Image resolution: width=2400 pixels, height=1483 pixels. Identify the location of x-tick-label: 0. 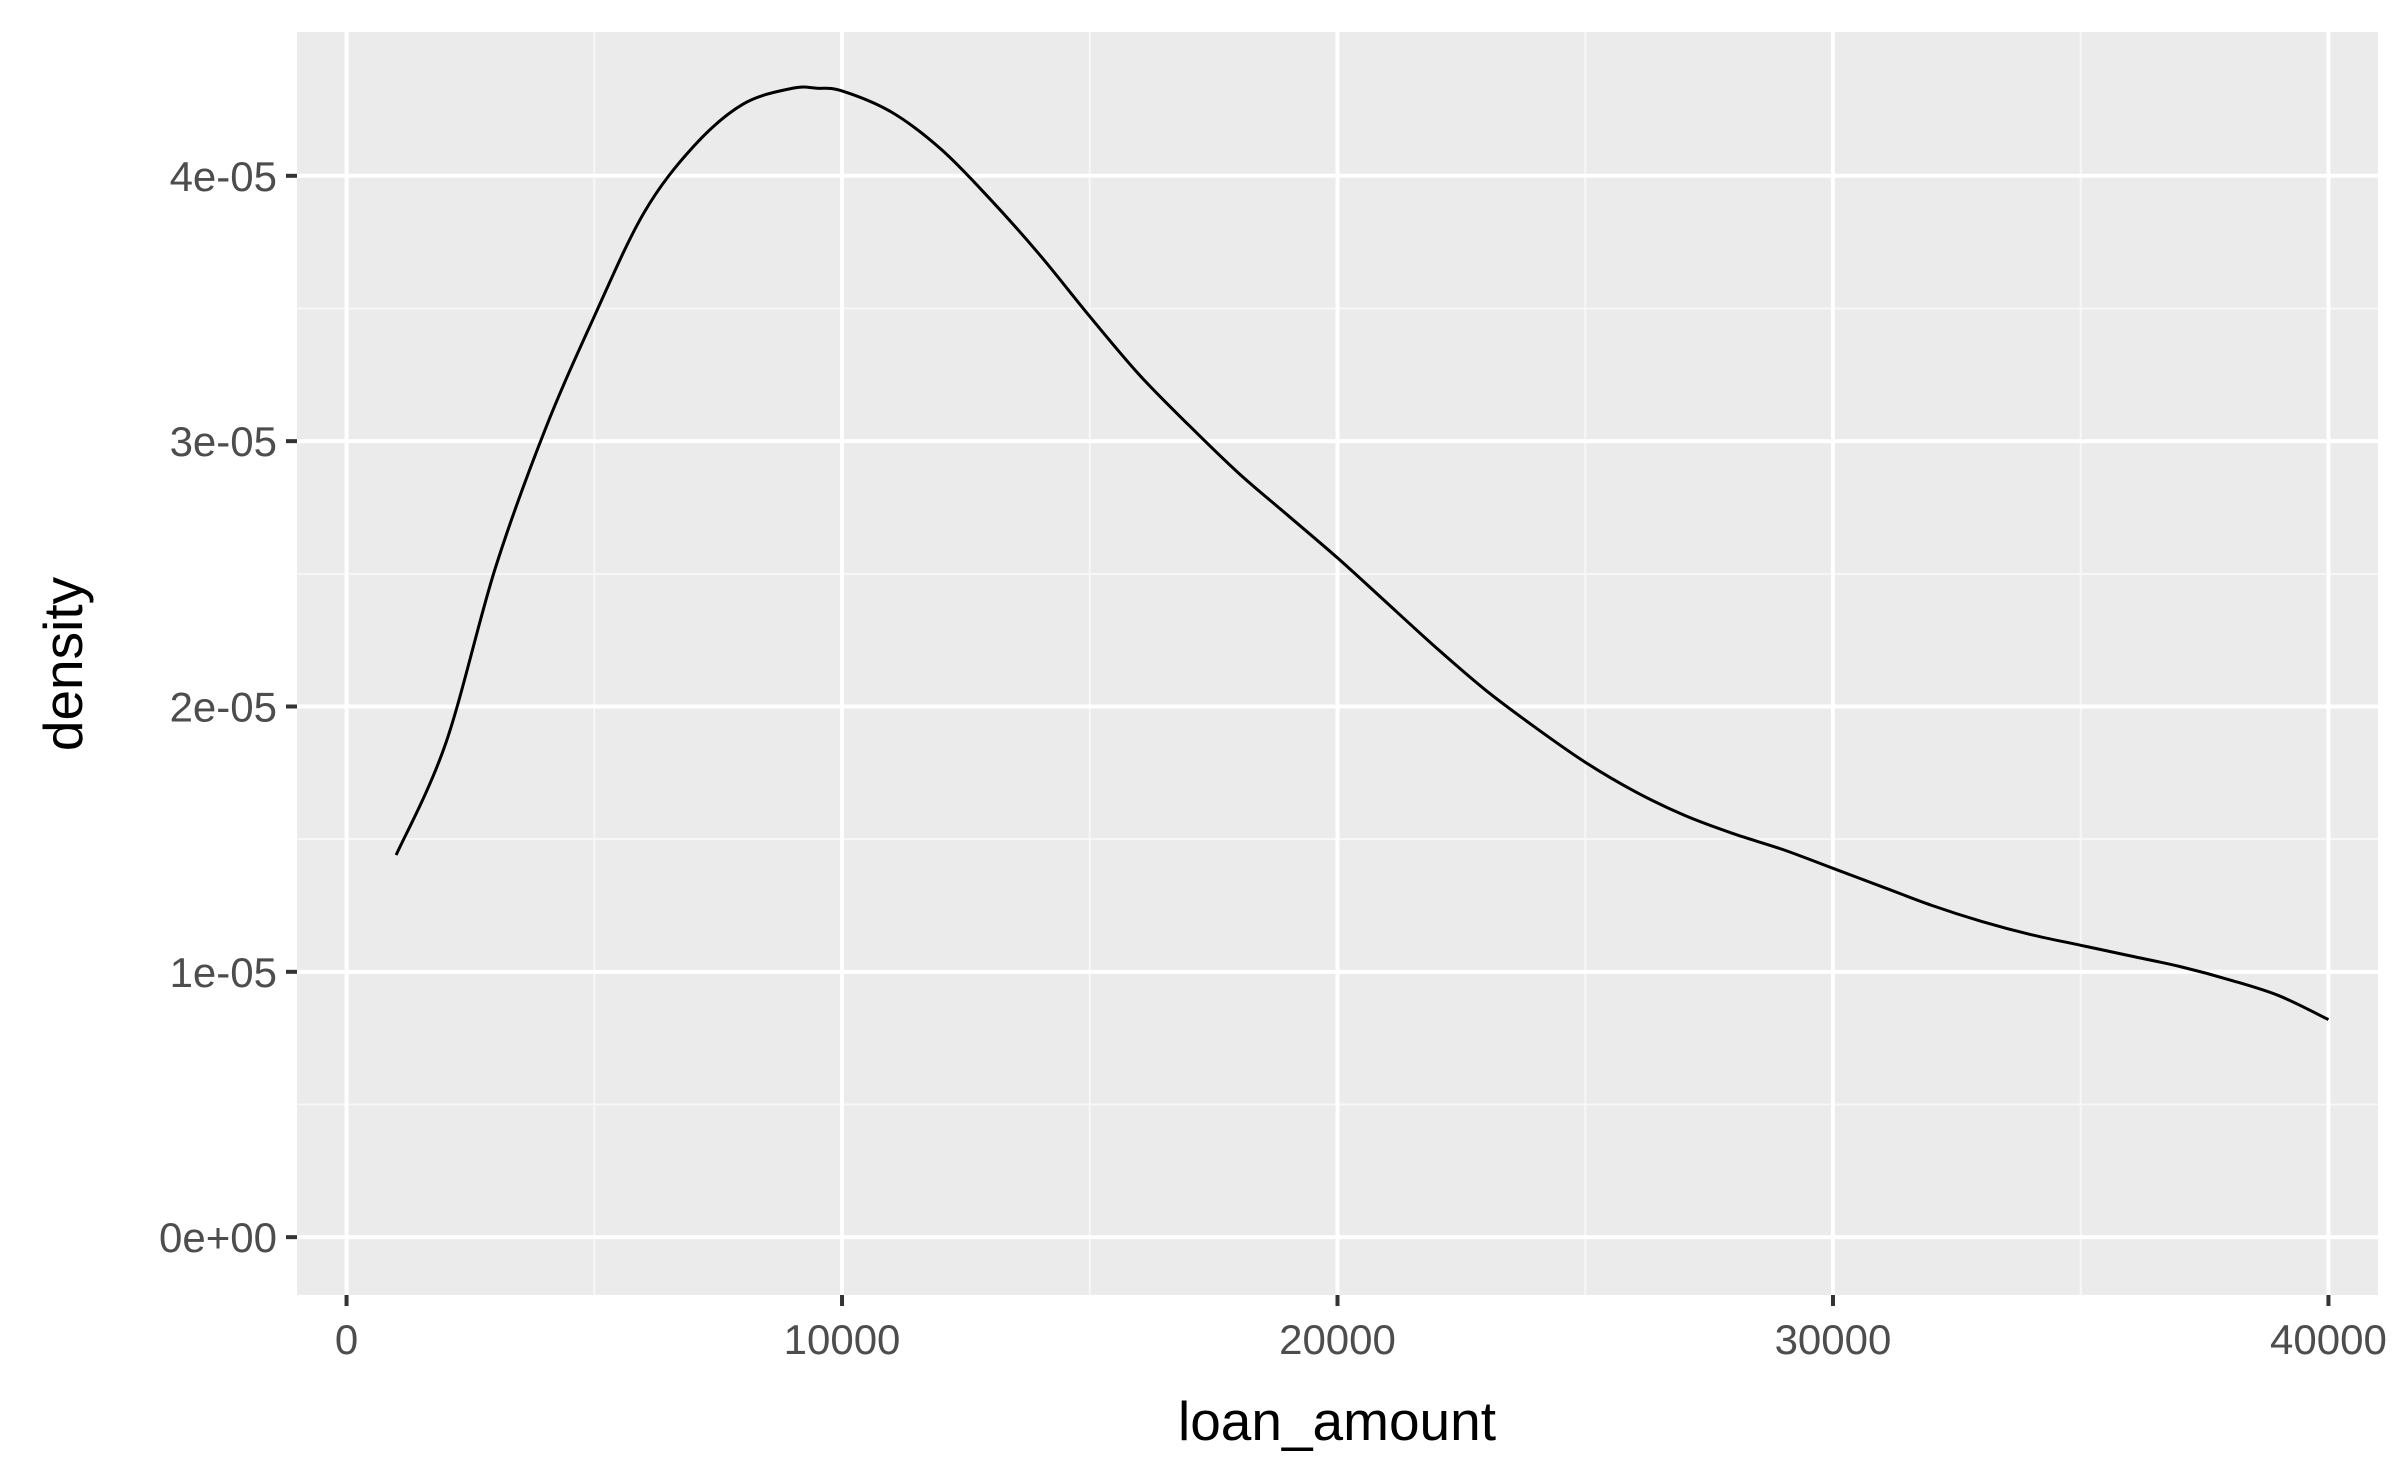
(346, 1339).